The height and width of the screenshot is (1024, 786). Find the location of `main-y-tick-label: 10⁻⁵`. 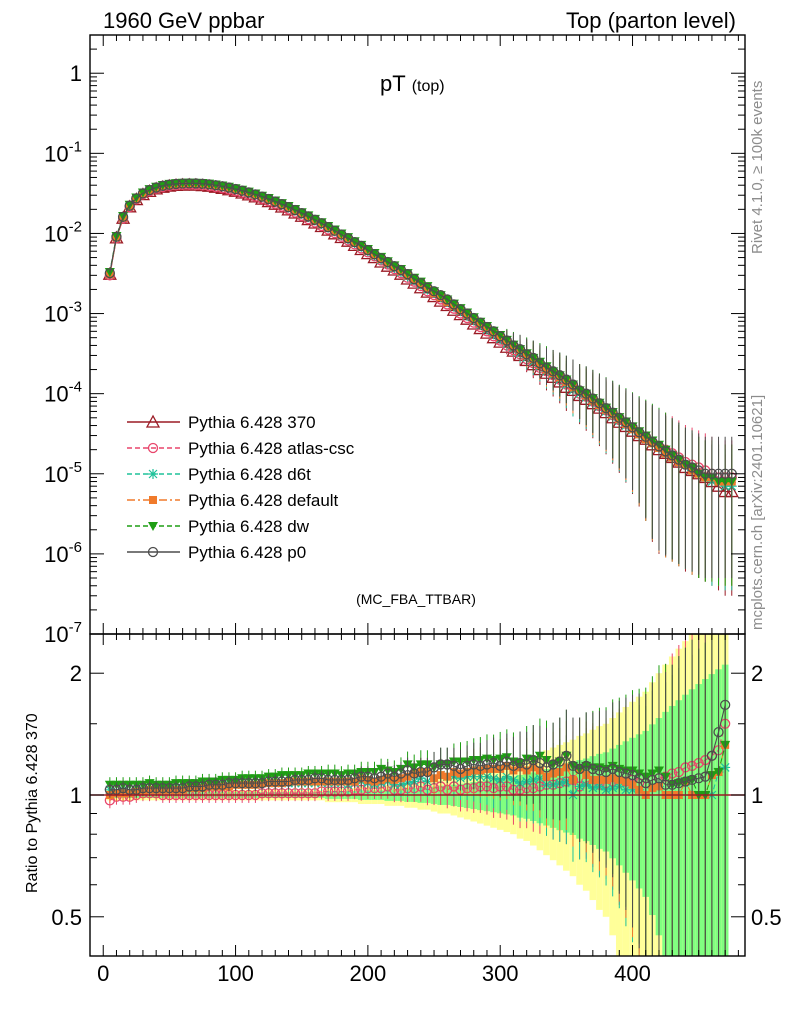

main-y-tick-label: 10⁻⁵ is located at coordinates (63, 473).